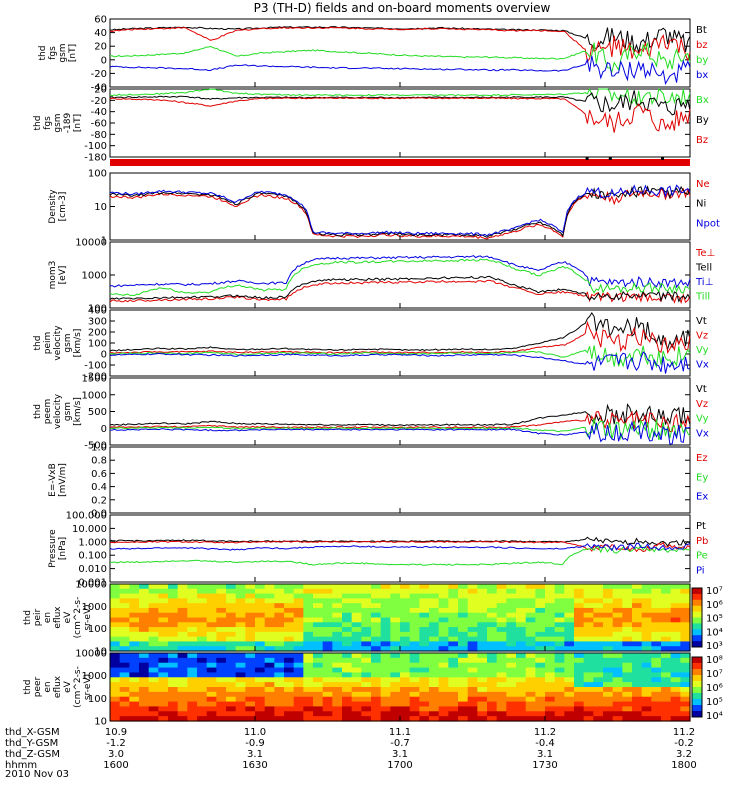 This screenshot has width=750, height=800. Describe the element at coordinates (400, 115) in the screenshot. I see `series-line-Bz` at that location.